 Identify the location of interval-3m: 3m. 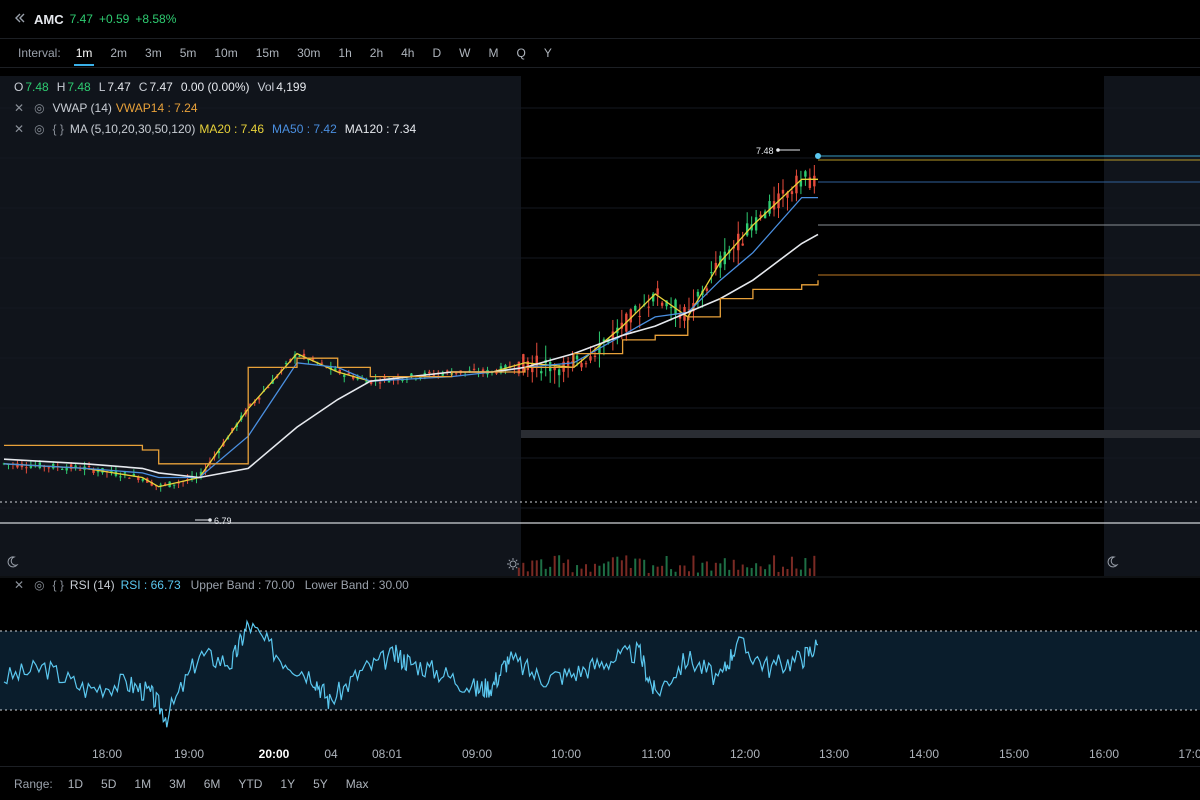
(153, 53).